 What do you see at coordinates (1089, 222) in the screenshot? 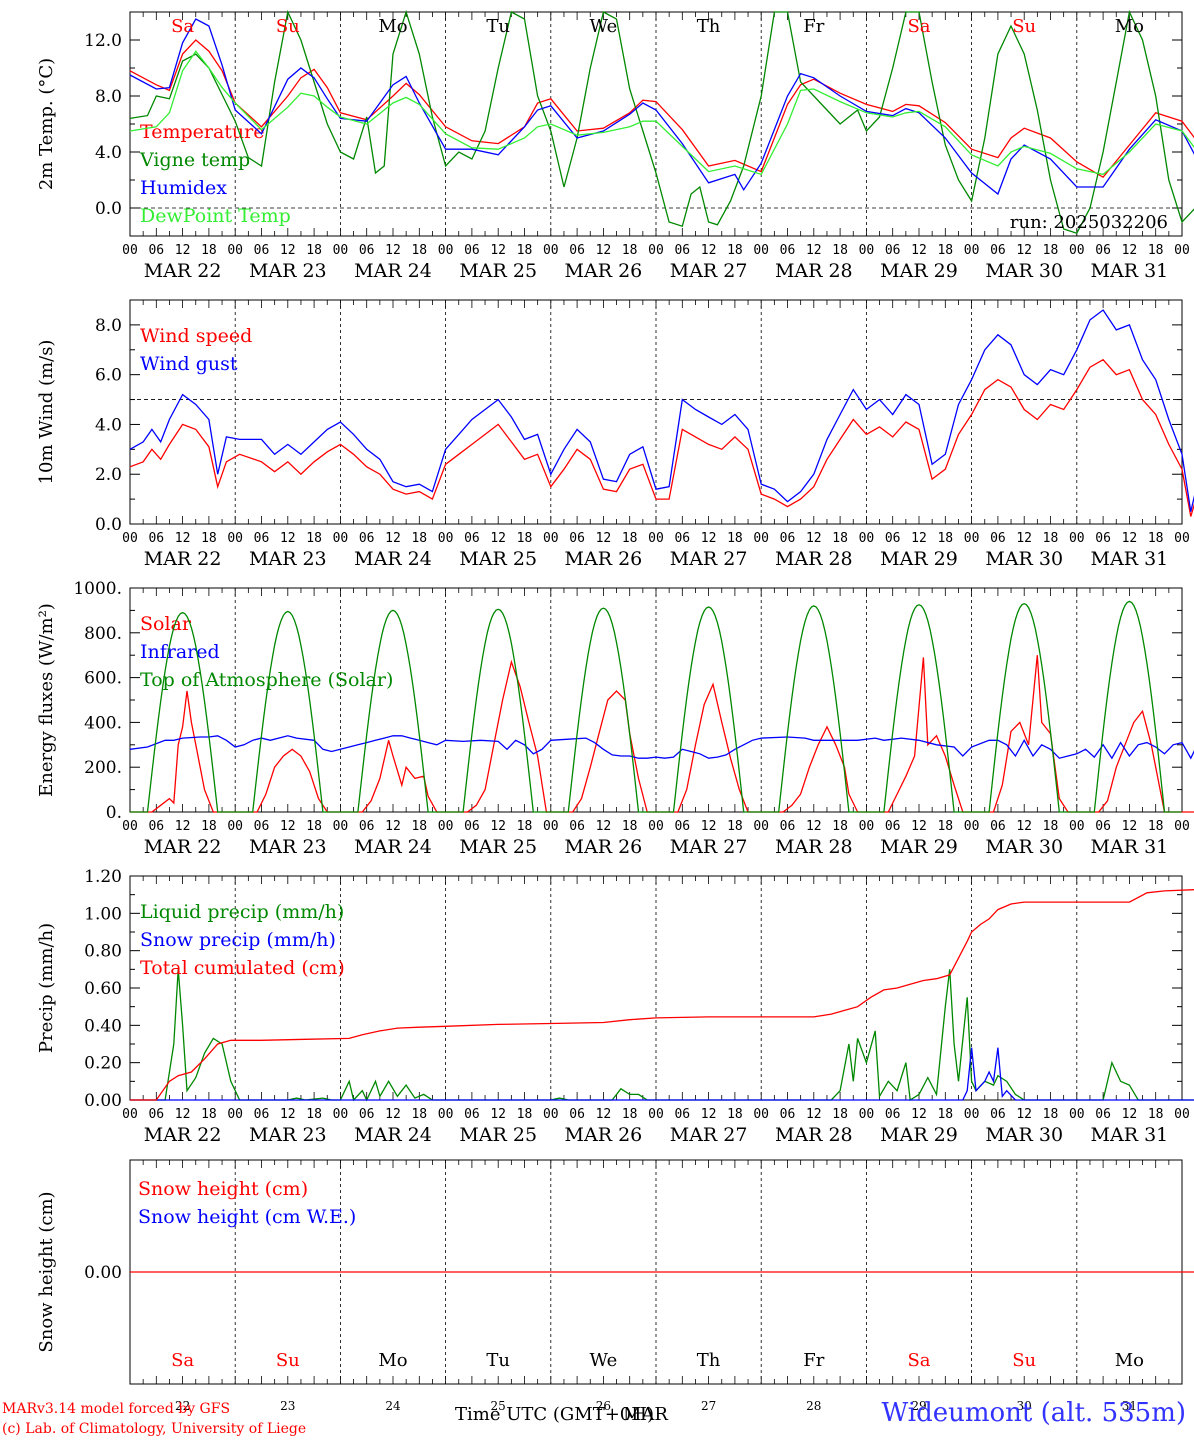
I see `run-label: run: 2025032206` at bounding box center [1089, 222].